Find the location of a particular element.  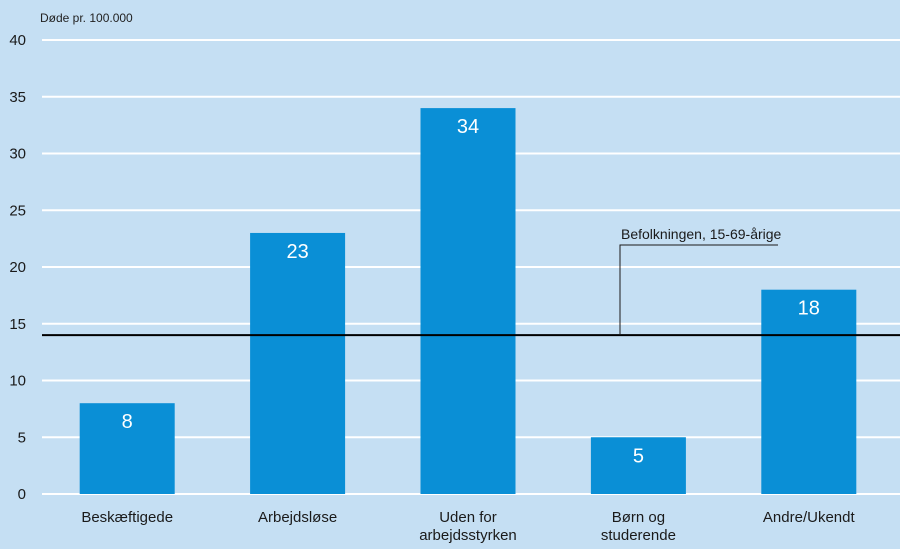

y-tick-label: 35 is located at coordinates (17, 97).